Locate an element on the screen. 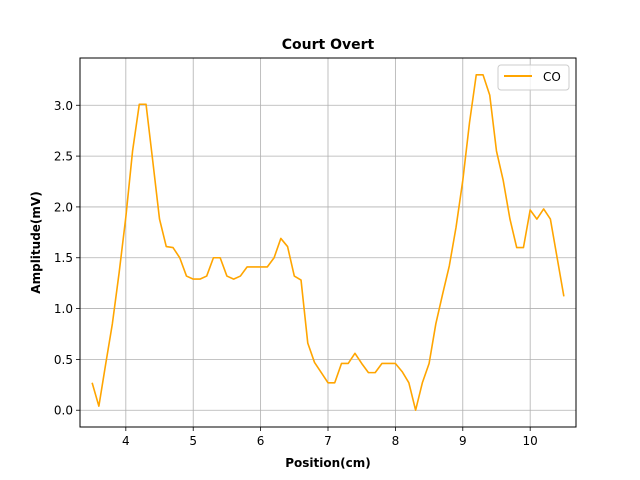  y-tick-label: 1.5 is located at coordinates (63, 258).